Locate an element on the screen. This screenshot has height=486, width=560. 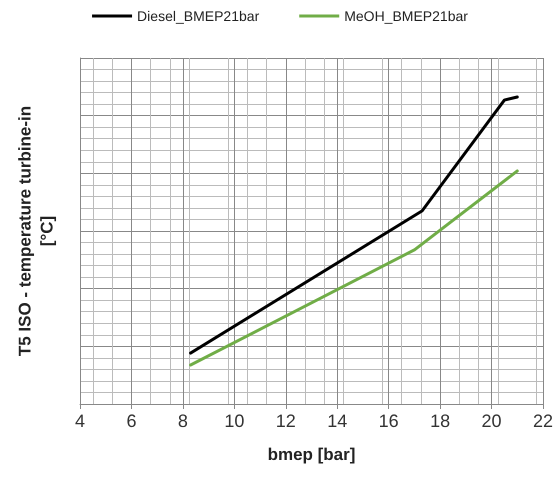
y-axis-title: T5 ISO - temperature turbine-in [°C] is located at coordinates (36, 231).